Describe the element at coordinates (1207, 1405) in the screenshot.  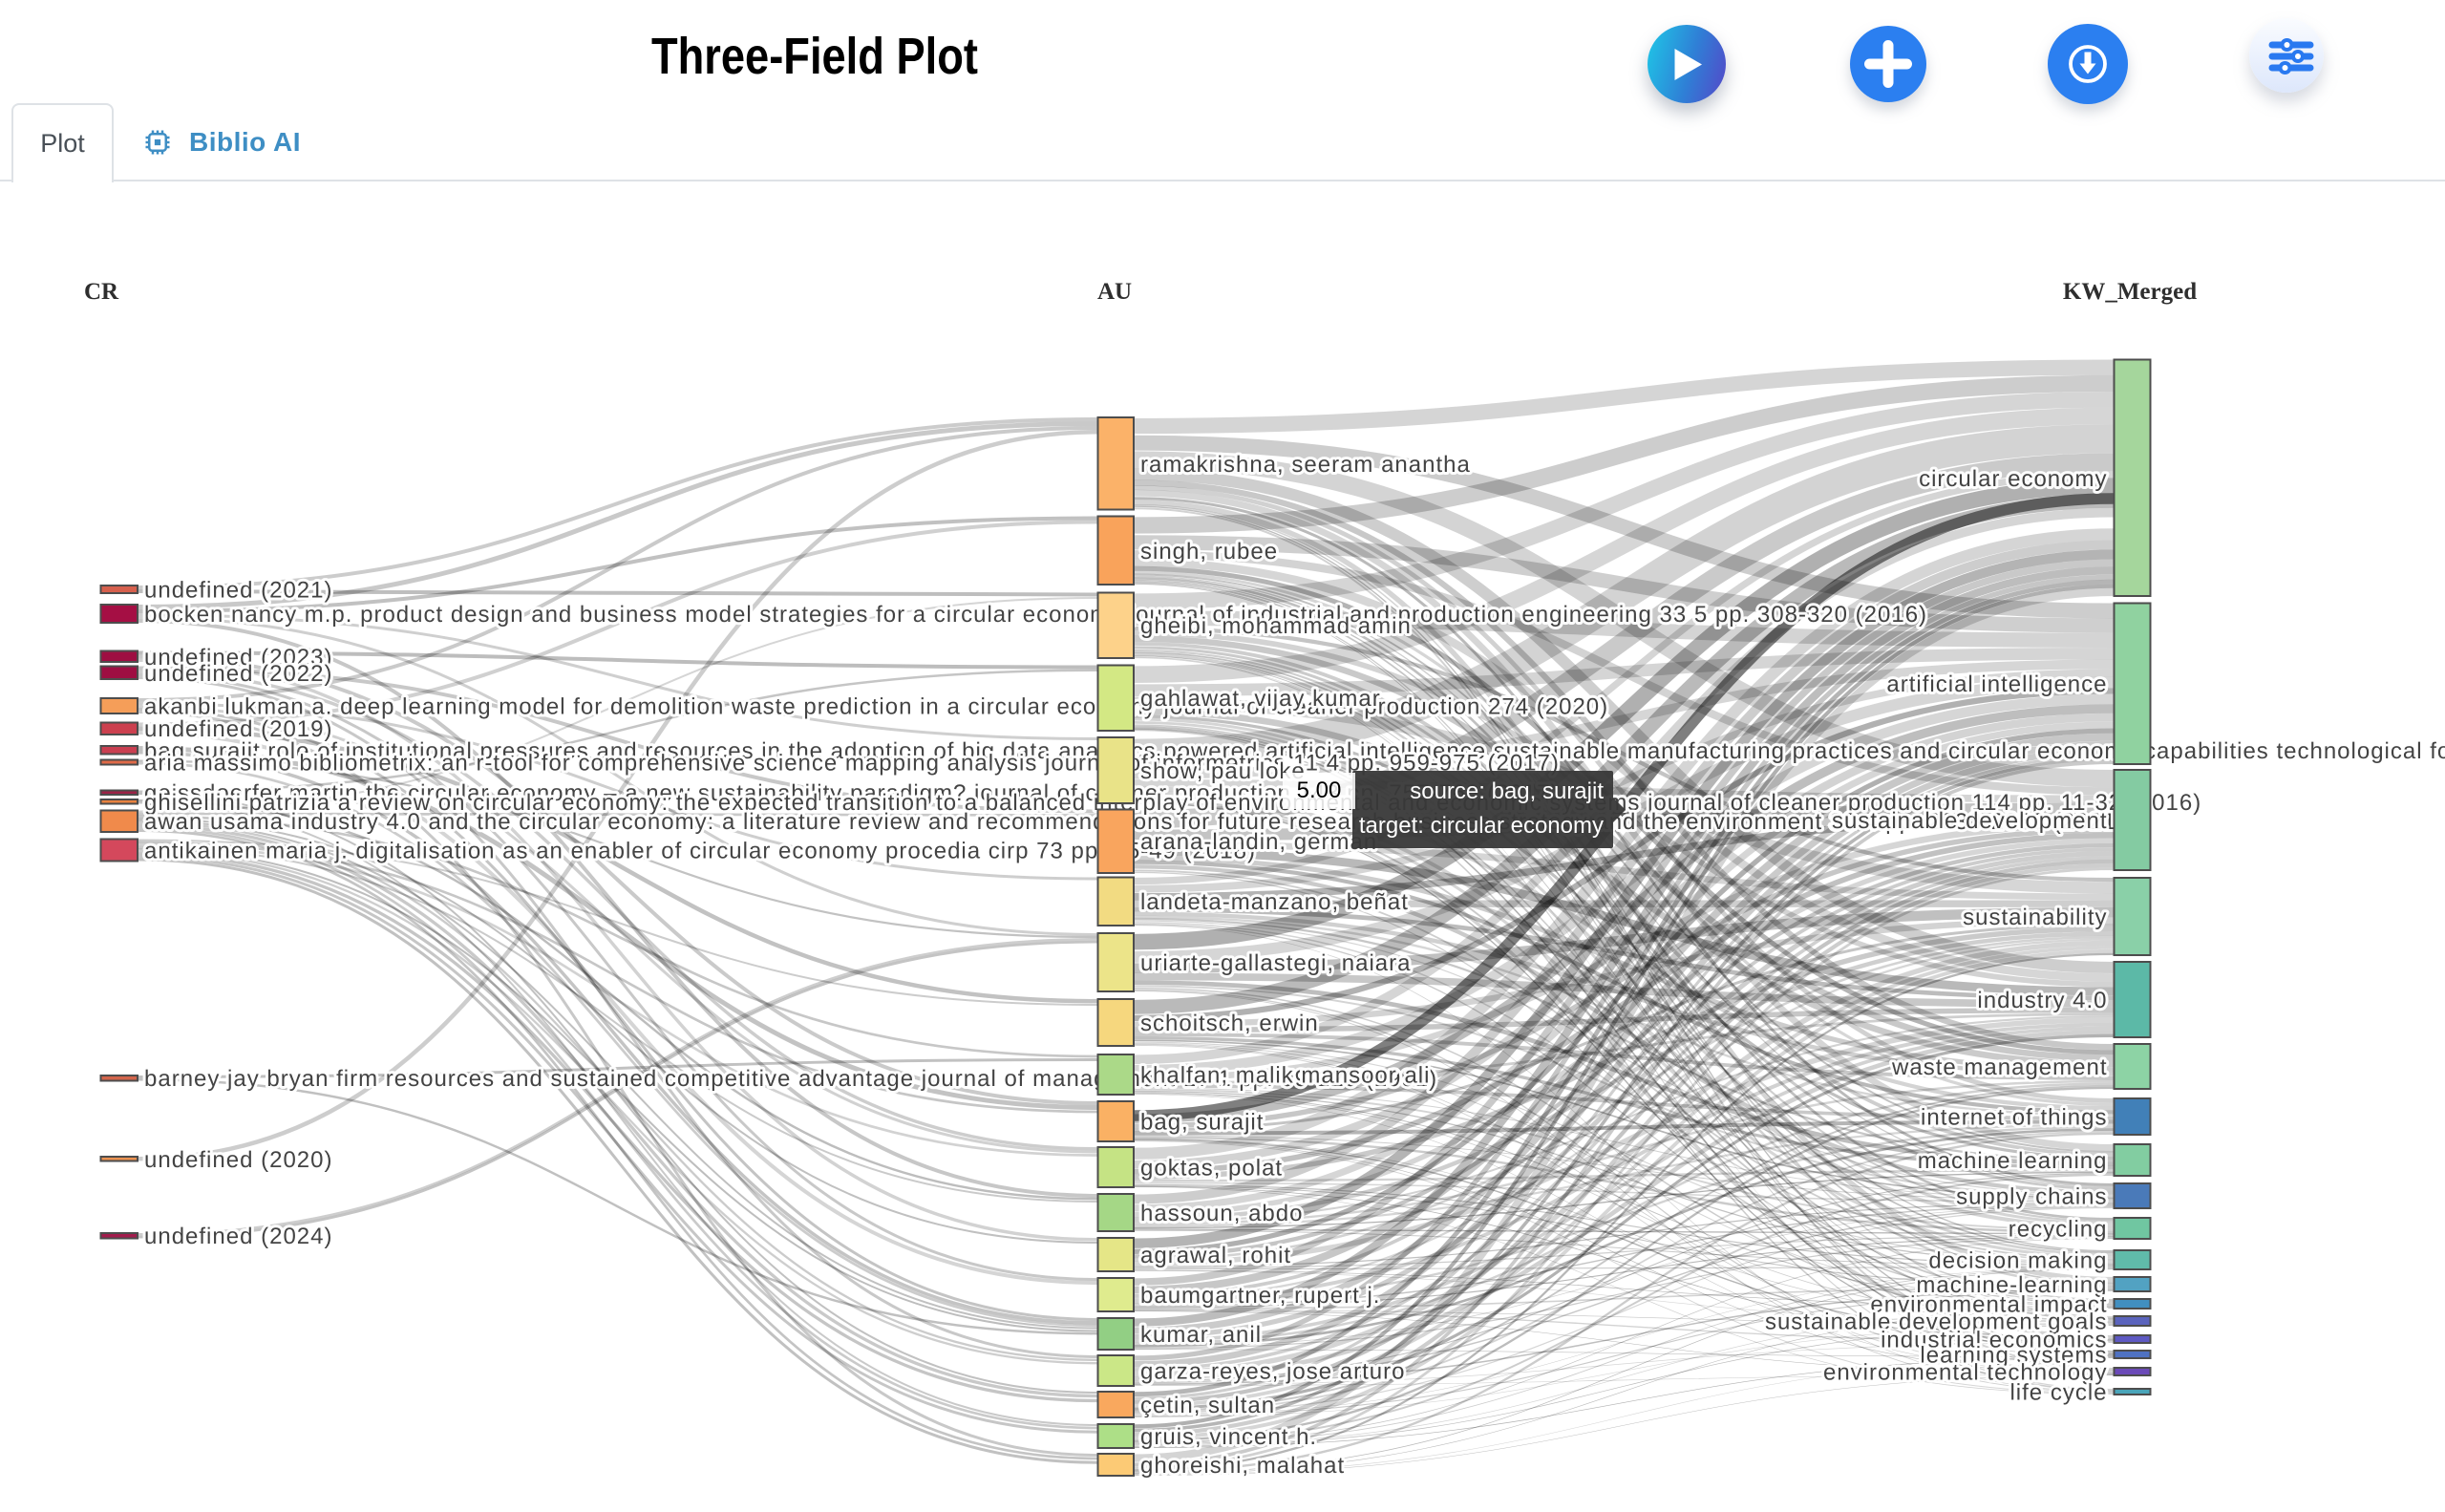
I see `svg-text: çetin, sultan` at that location.